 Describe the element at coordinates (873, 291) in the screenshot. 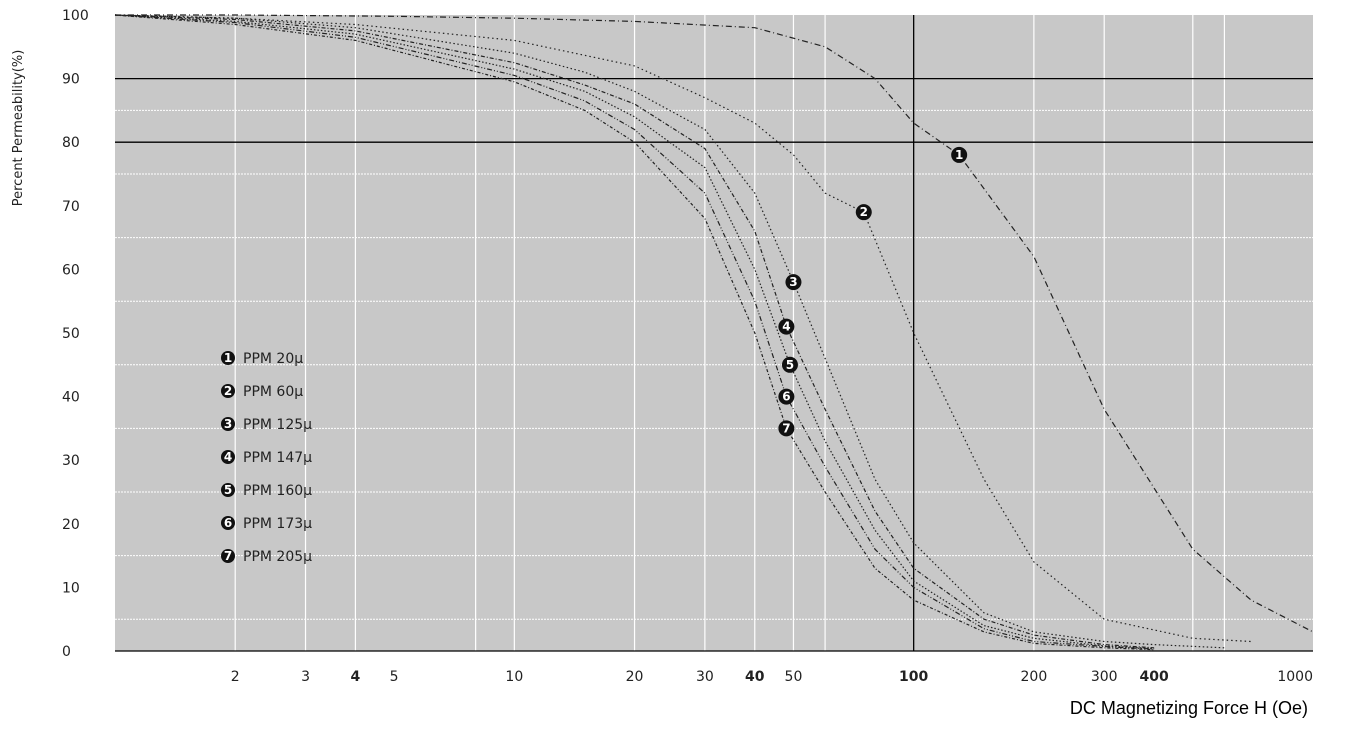

I see `curve-markers: 1 2 3 4 5 6 7` at that location.